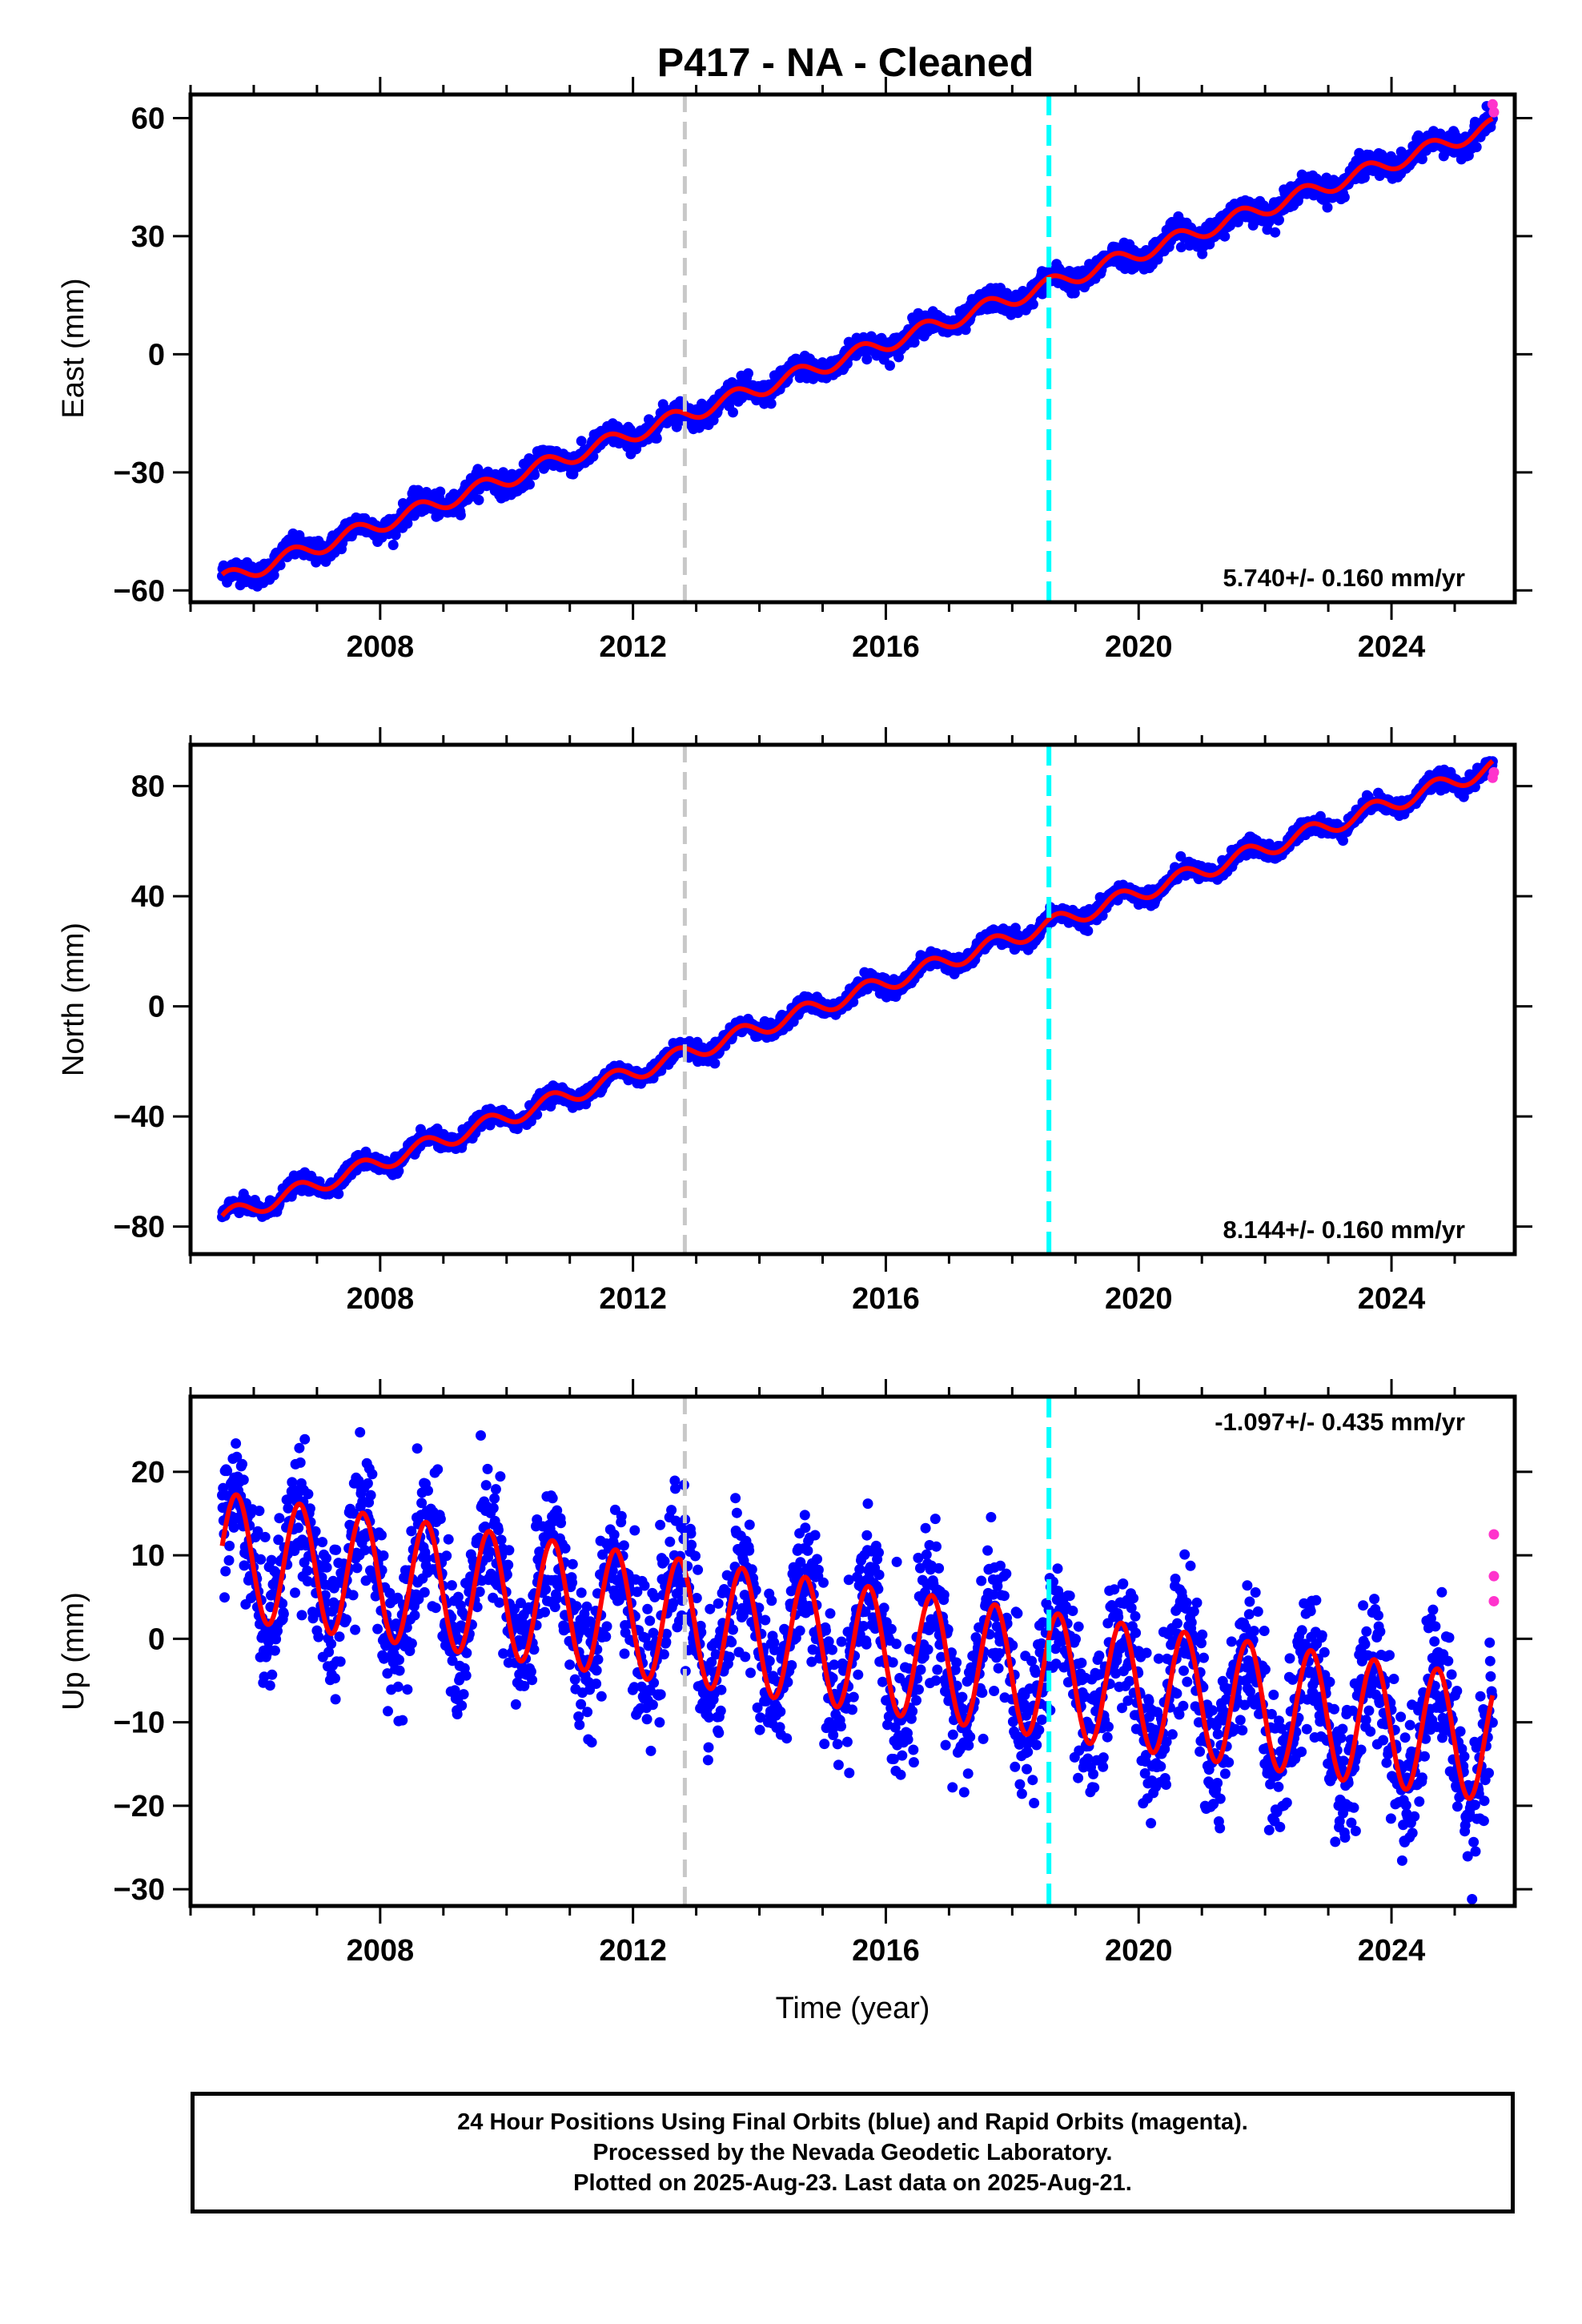  Describe the element at coordinates (1344, 578) in the screenshot. I see `east-rate-label: 5.740+/- 0.160 mm/yr` at that location.